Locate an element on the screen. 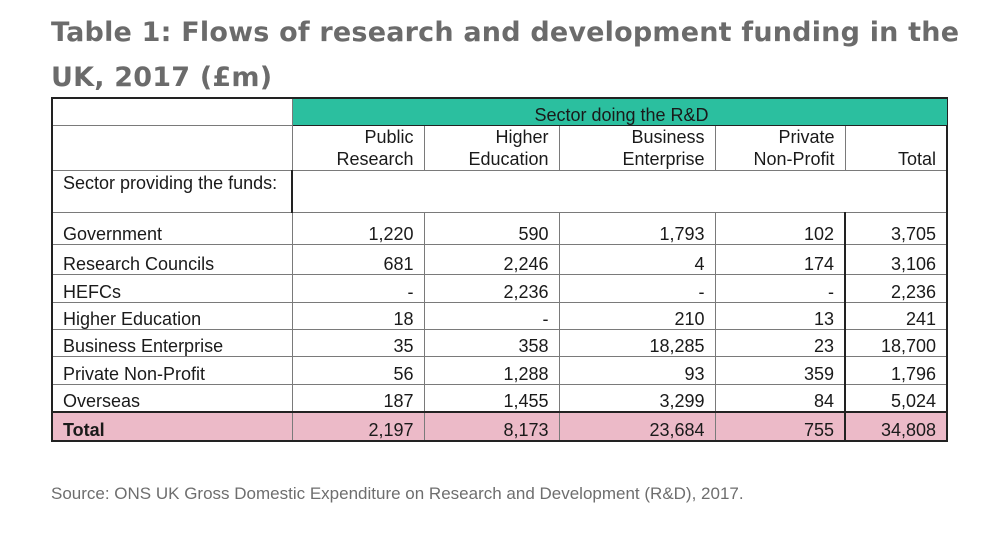  table-row: Government 1,220 590 1,793 102 3,705 is located at coordinates (499, 228).